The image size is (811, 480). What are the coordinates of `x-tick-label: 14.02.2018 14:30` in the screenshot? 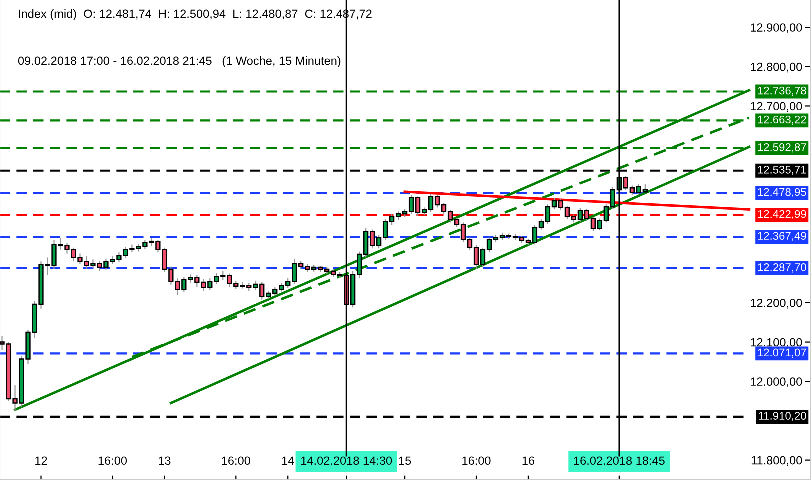 It's located at (347, 461).